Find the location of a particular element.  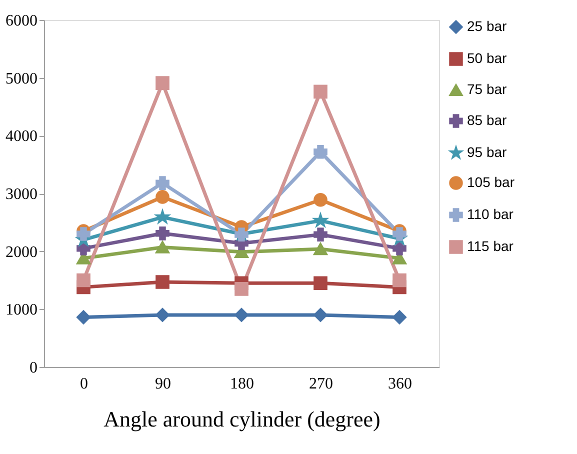

y-tick-label: 2000 is located at coordinates (22, 252).